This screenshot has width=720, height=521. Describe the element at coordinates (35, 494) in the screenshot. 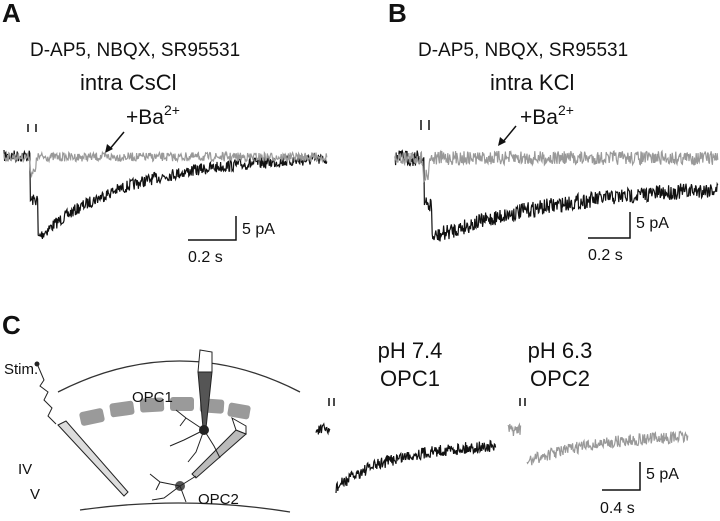

I see `layer-label: V` at that location.